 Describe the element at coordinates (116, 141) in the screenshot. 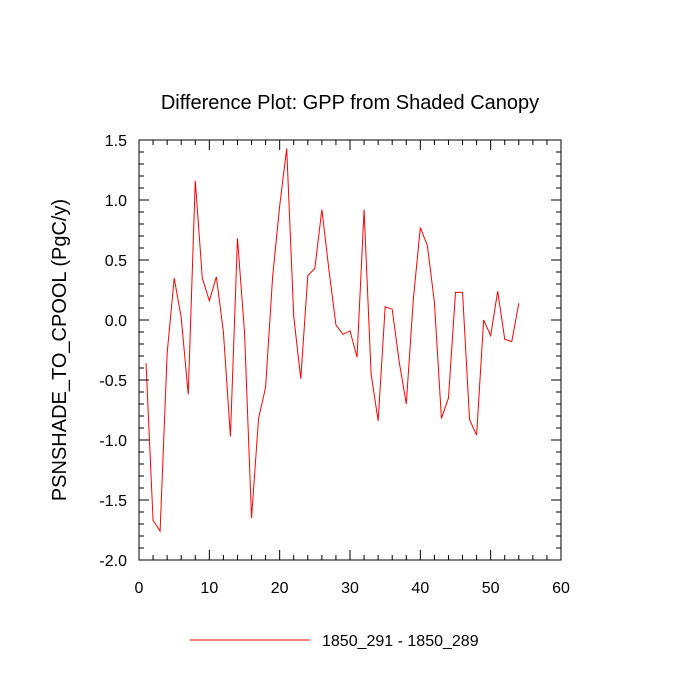

I see `y-tick-label: 1.5` at that location.